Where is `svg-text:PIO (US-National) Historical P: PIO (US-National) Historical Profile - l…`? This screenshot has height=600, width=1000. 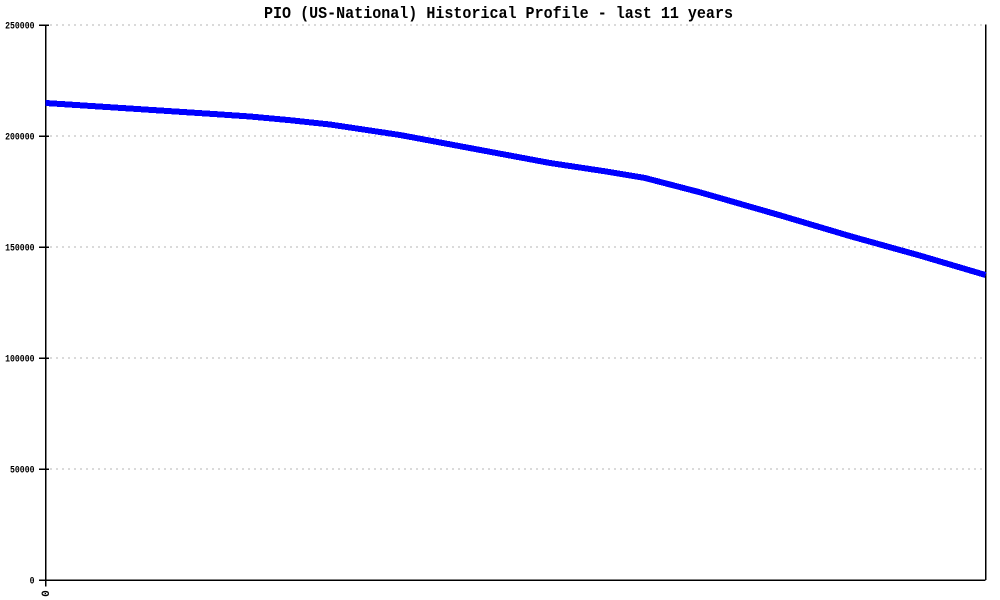
svg-text:PIO (US-National) Historical P: PIO (US-National) Historical Profile - l… is located at coordinates (498, 13).